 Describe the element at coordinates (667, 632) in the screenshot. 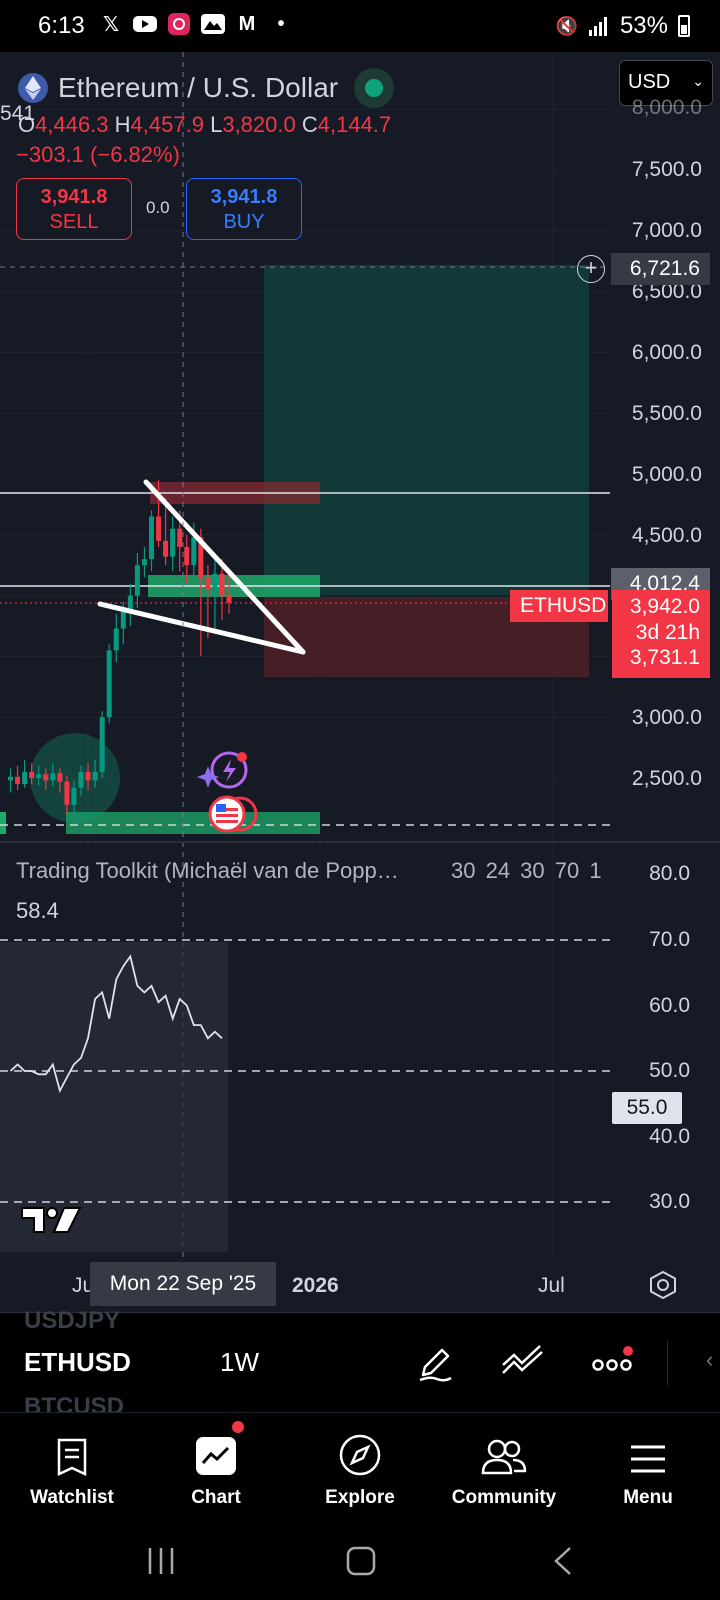

I see `bar-countdown: 3d 21h` at that location.